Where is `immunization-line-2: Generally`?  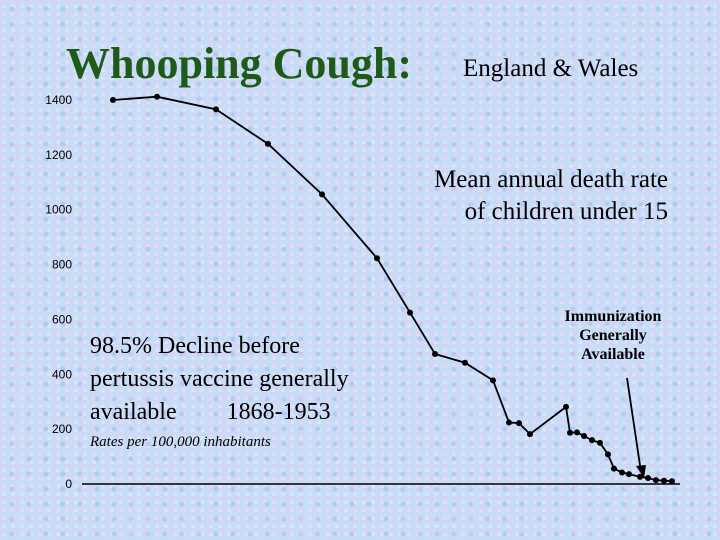 immunization-line-2: Generally is located at coordinates (613, 335).